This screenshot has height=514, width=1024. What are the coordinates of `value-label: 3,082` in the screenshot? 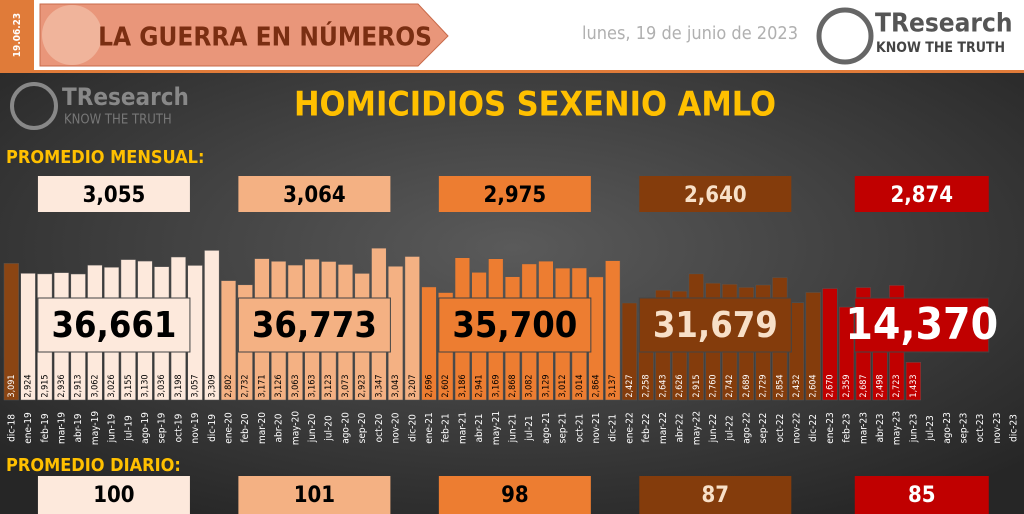 It's located at (530, 385).